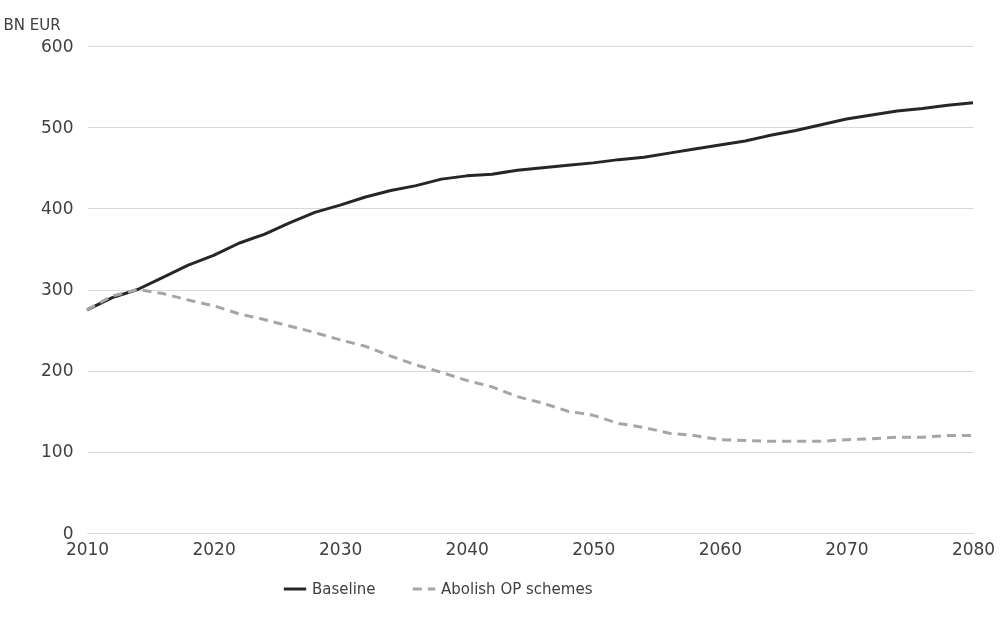  What do you see at coordinates (57, 126) in the screenshot?
I see `y-tick-label: 500` at bounding box center [57, 126].